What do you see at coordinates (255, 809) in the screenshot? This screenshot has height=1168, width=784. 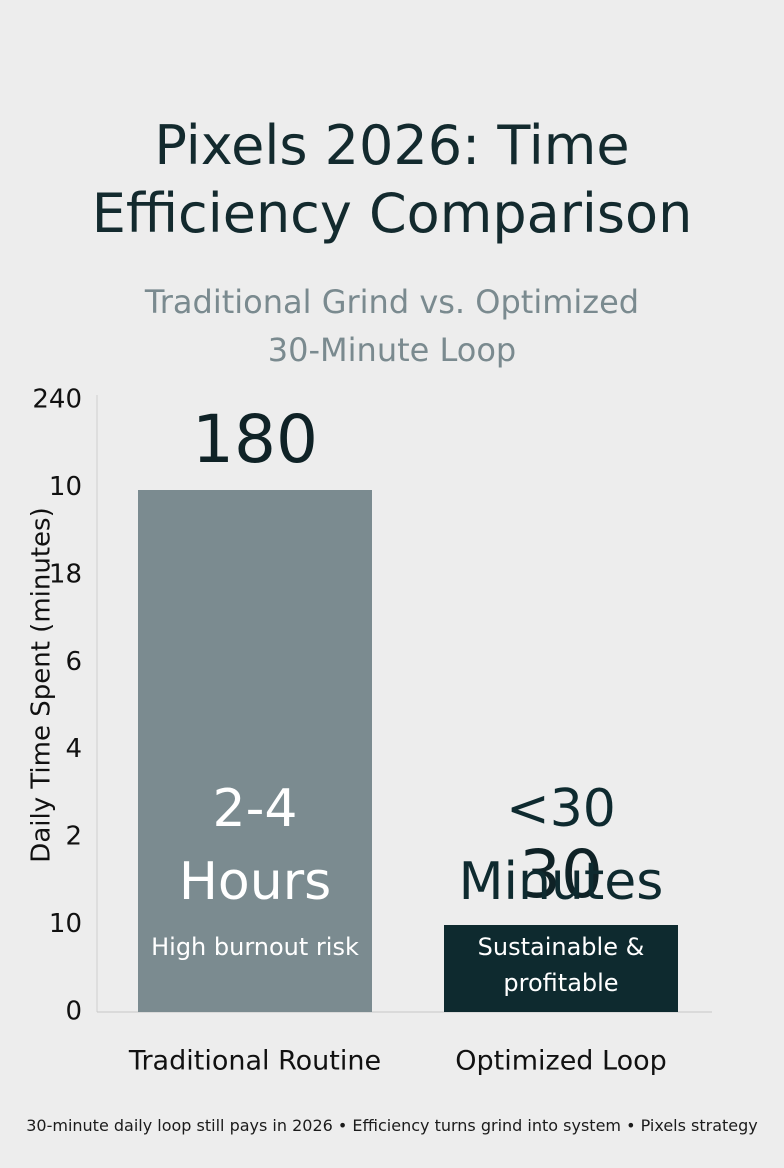 I see `bar-annotation: 2-4` at bounding box center [255, 809].